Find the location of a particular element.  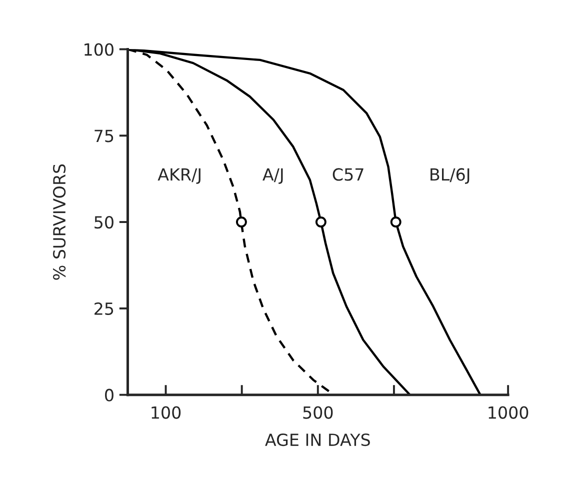

annotation: AKR/J is located at coordinates (179, 176).